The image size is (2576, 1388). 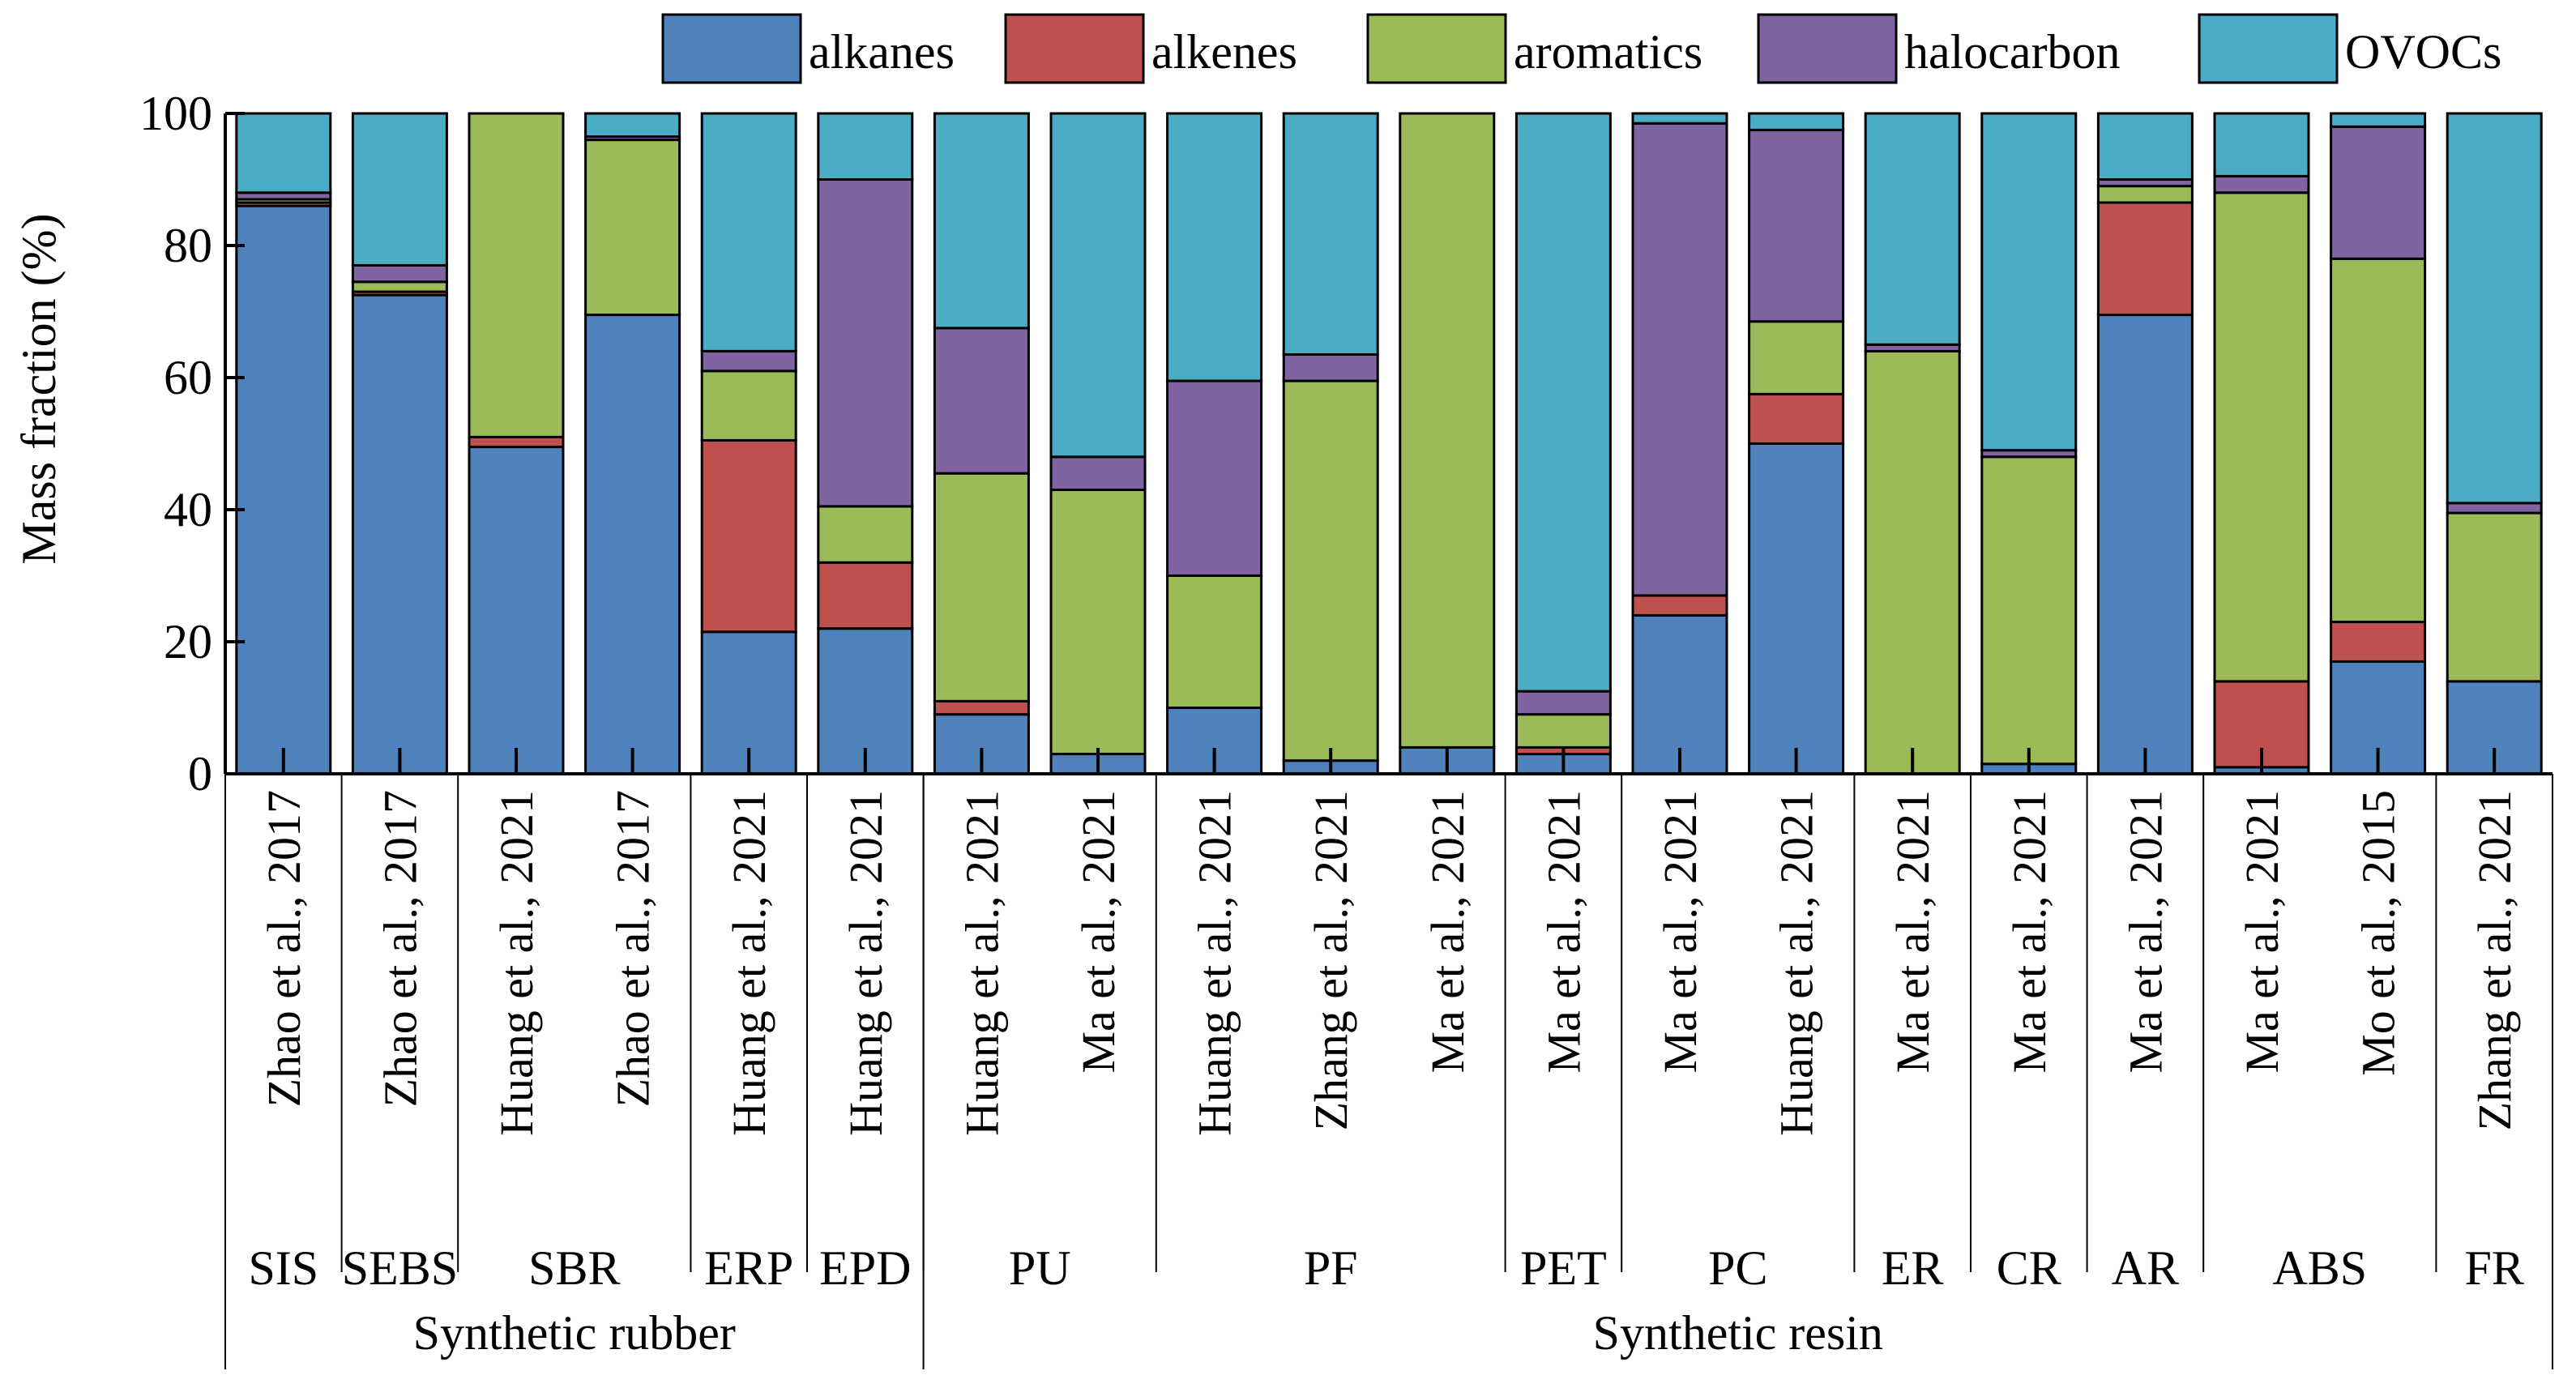 I want to click on legend-label: alkanes, so click(x=882, y=52).